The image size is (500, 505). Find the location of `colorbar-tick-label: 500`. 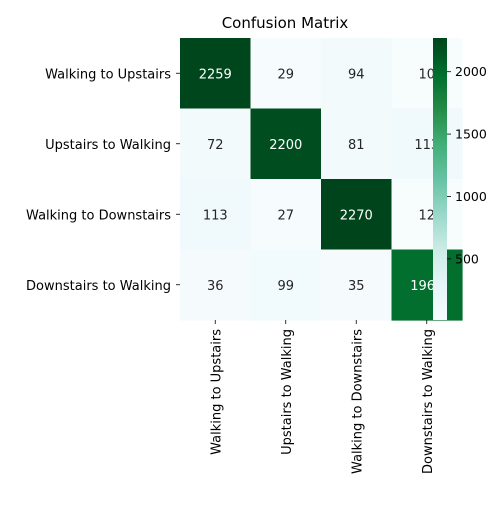

colorbar-tick-label: 500 is located at coordinates (467, 258).